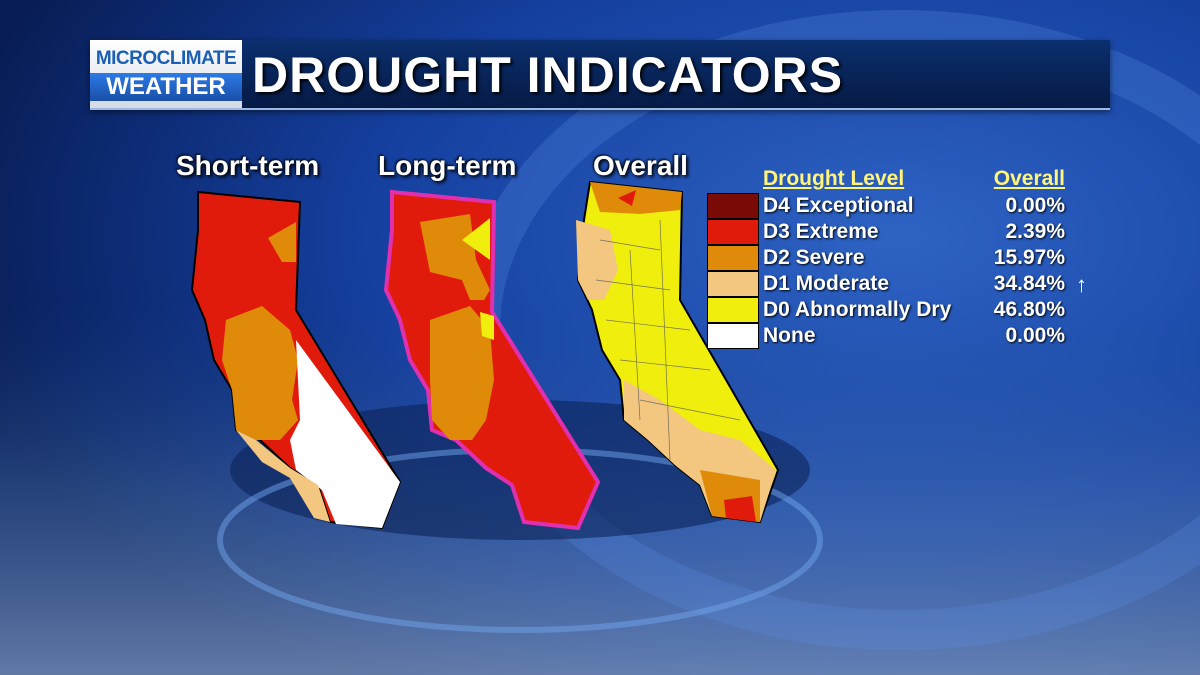  I want to click on legend-row: D0 Abnormally Dry 46.80%, so click(897, 310).